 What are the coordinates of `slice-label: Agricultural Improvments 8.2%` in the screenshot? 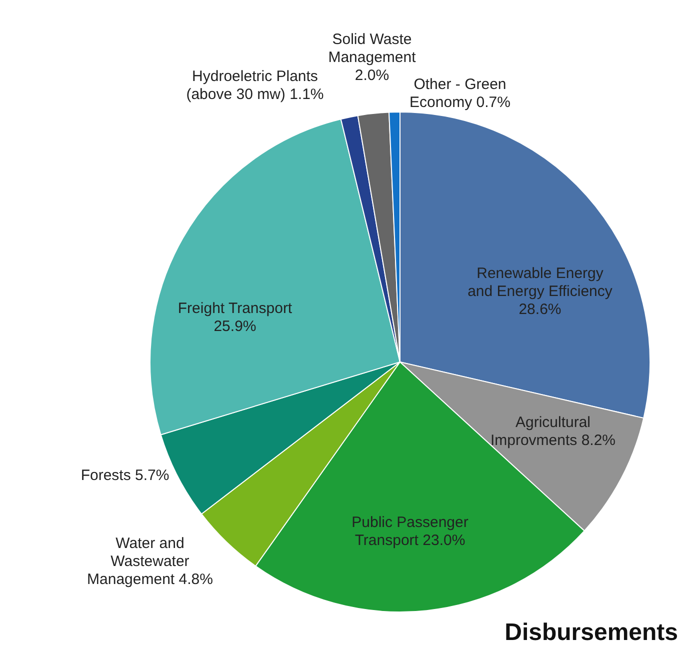 It's located at (553, 431).